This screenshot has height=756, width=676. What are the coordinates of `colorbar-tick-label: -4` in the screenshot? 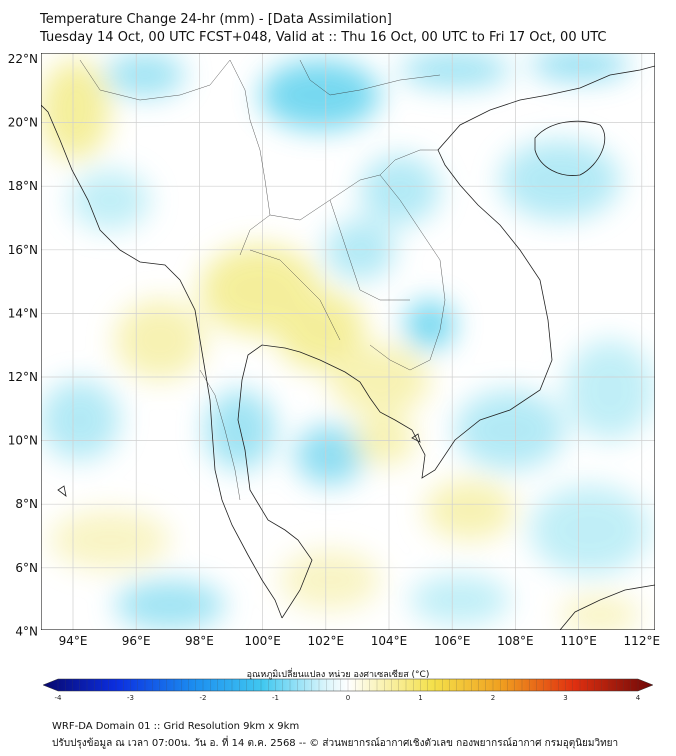 It's located at (59, 698).